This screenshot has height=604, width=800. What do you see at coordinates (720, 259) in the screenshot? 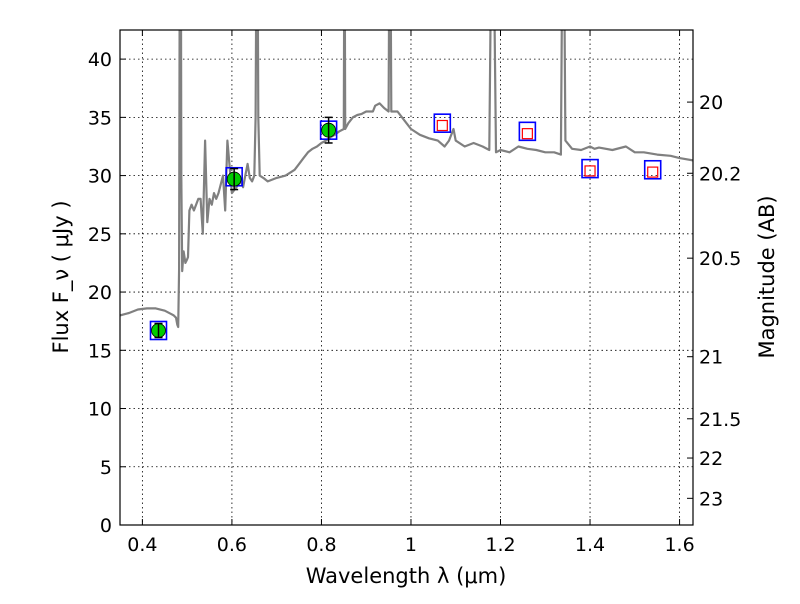
I see `right-tick-label: 20.5` at bounding box center [720, 259].